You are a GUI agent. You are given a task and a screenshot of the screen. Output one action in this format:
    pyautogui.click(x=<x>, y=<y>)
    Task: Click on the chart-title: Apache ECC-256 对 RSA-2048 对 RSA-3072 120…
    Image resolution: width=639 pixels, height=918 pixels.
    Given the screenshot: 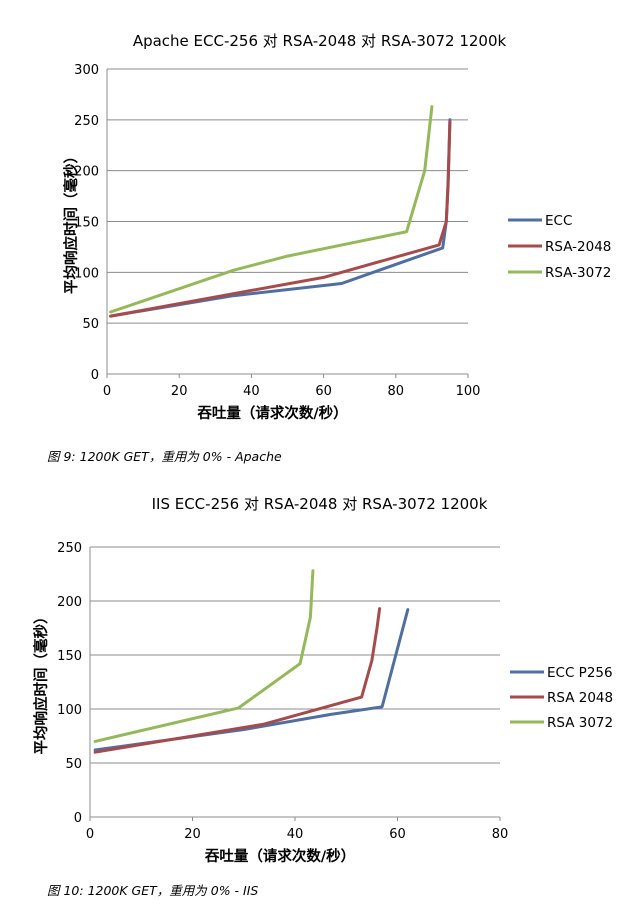 What is the action you would take?
    pyautogui.click(x=319, y=41)
    